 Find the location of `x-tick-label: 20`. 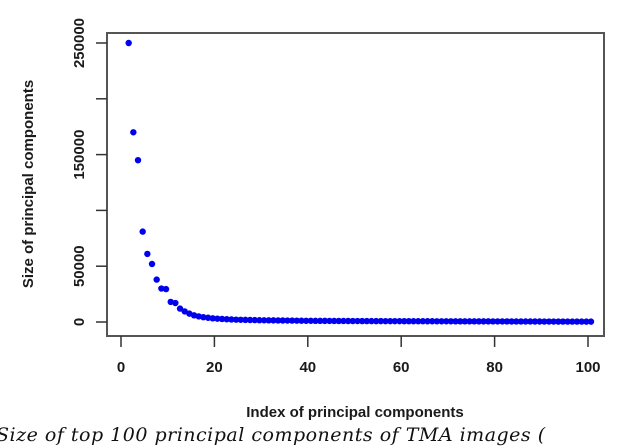

x-tick-label: 20 is located at coordinates (214, 367).